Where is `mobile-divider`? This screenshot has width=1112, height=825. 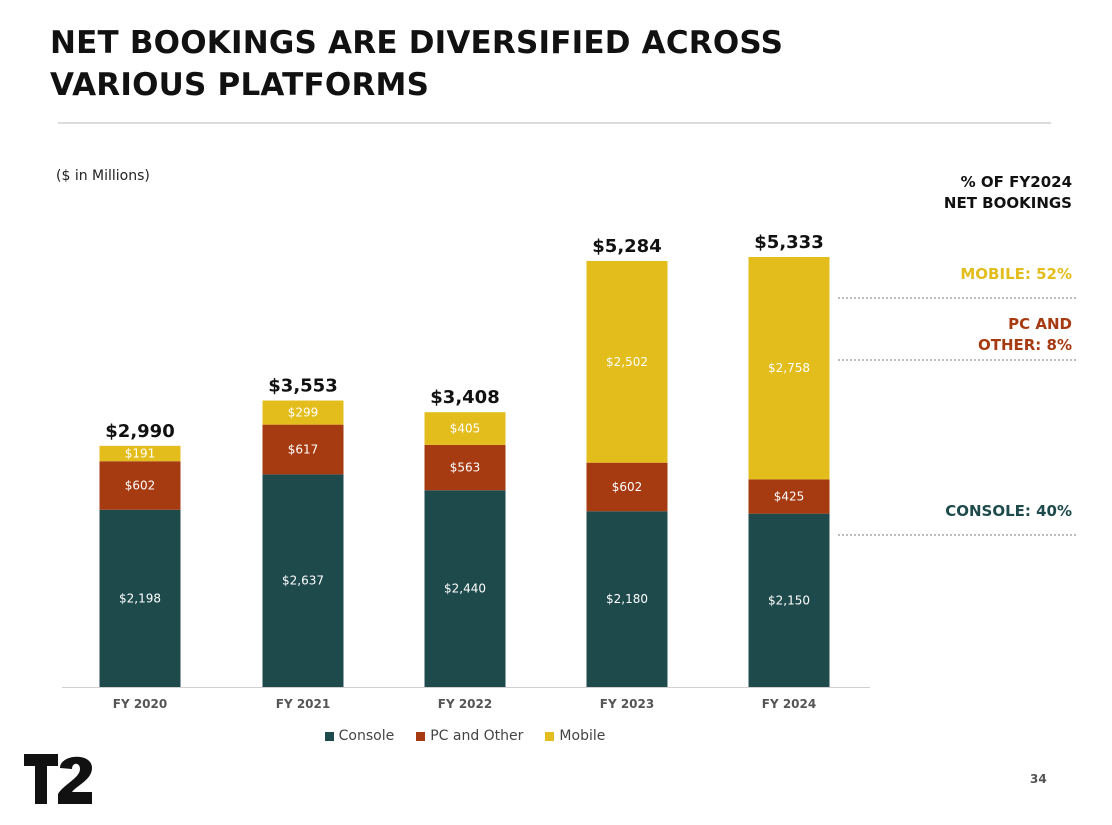
mobile-divider is located at coordinates (957, 298).